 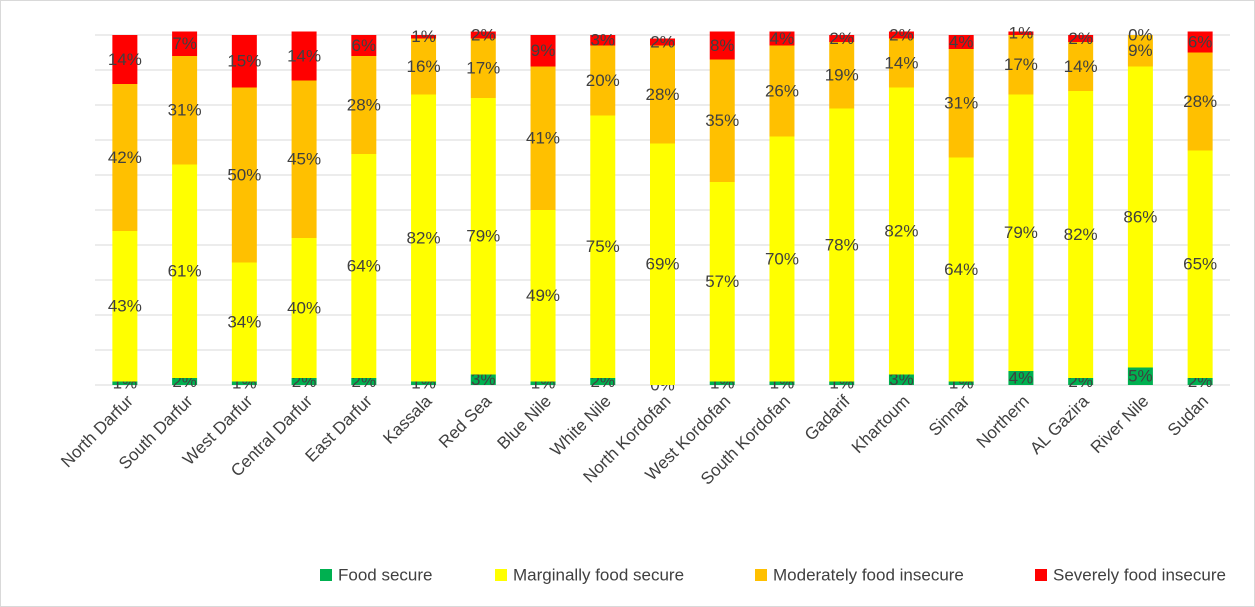 I want to click on legend-label: Moderately food insecure, so click(x=868, y=574).